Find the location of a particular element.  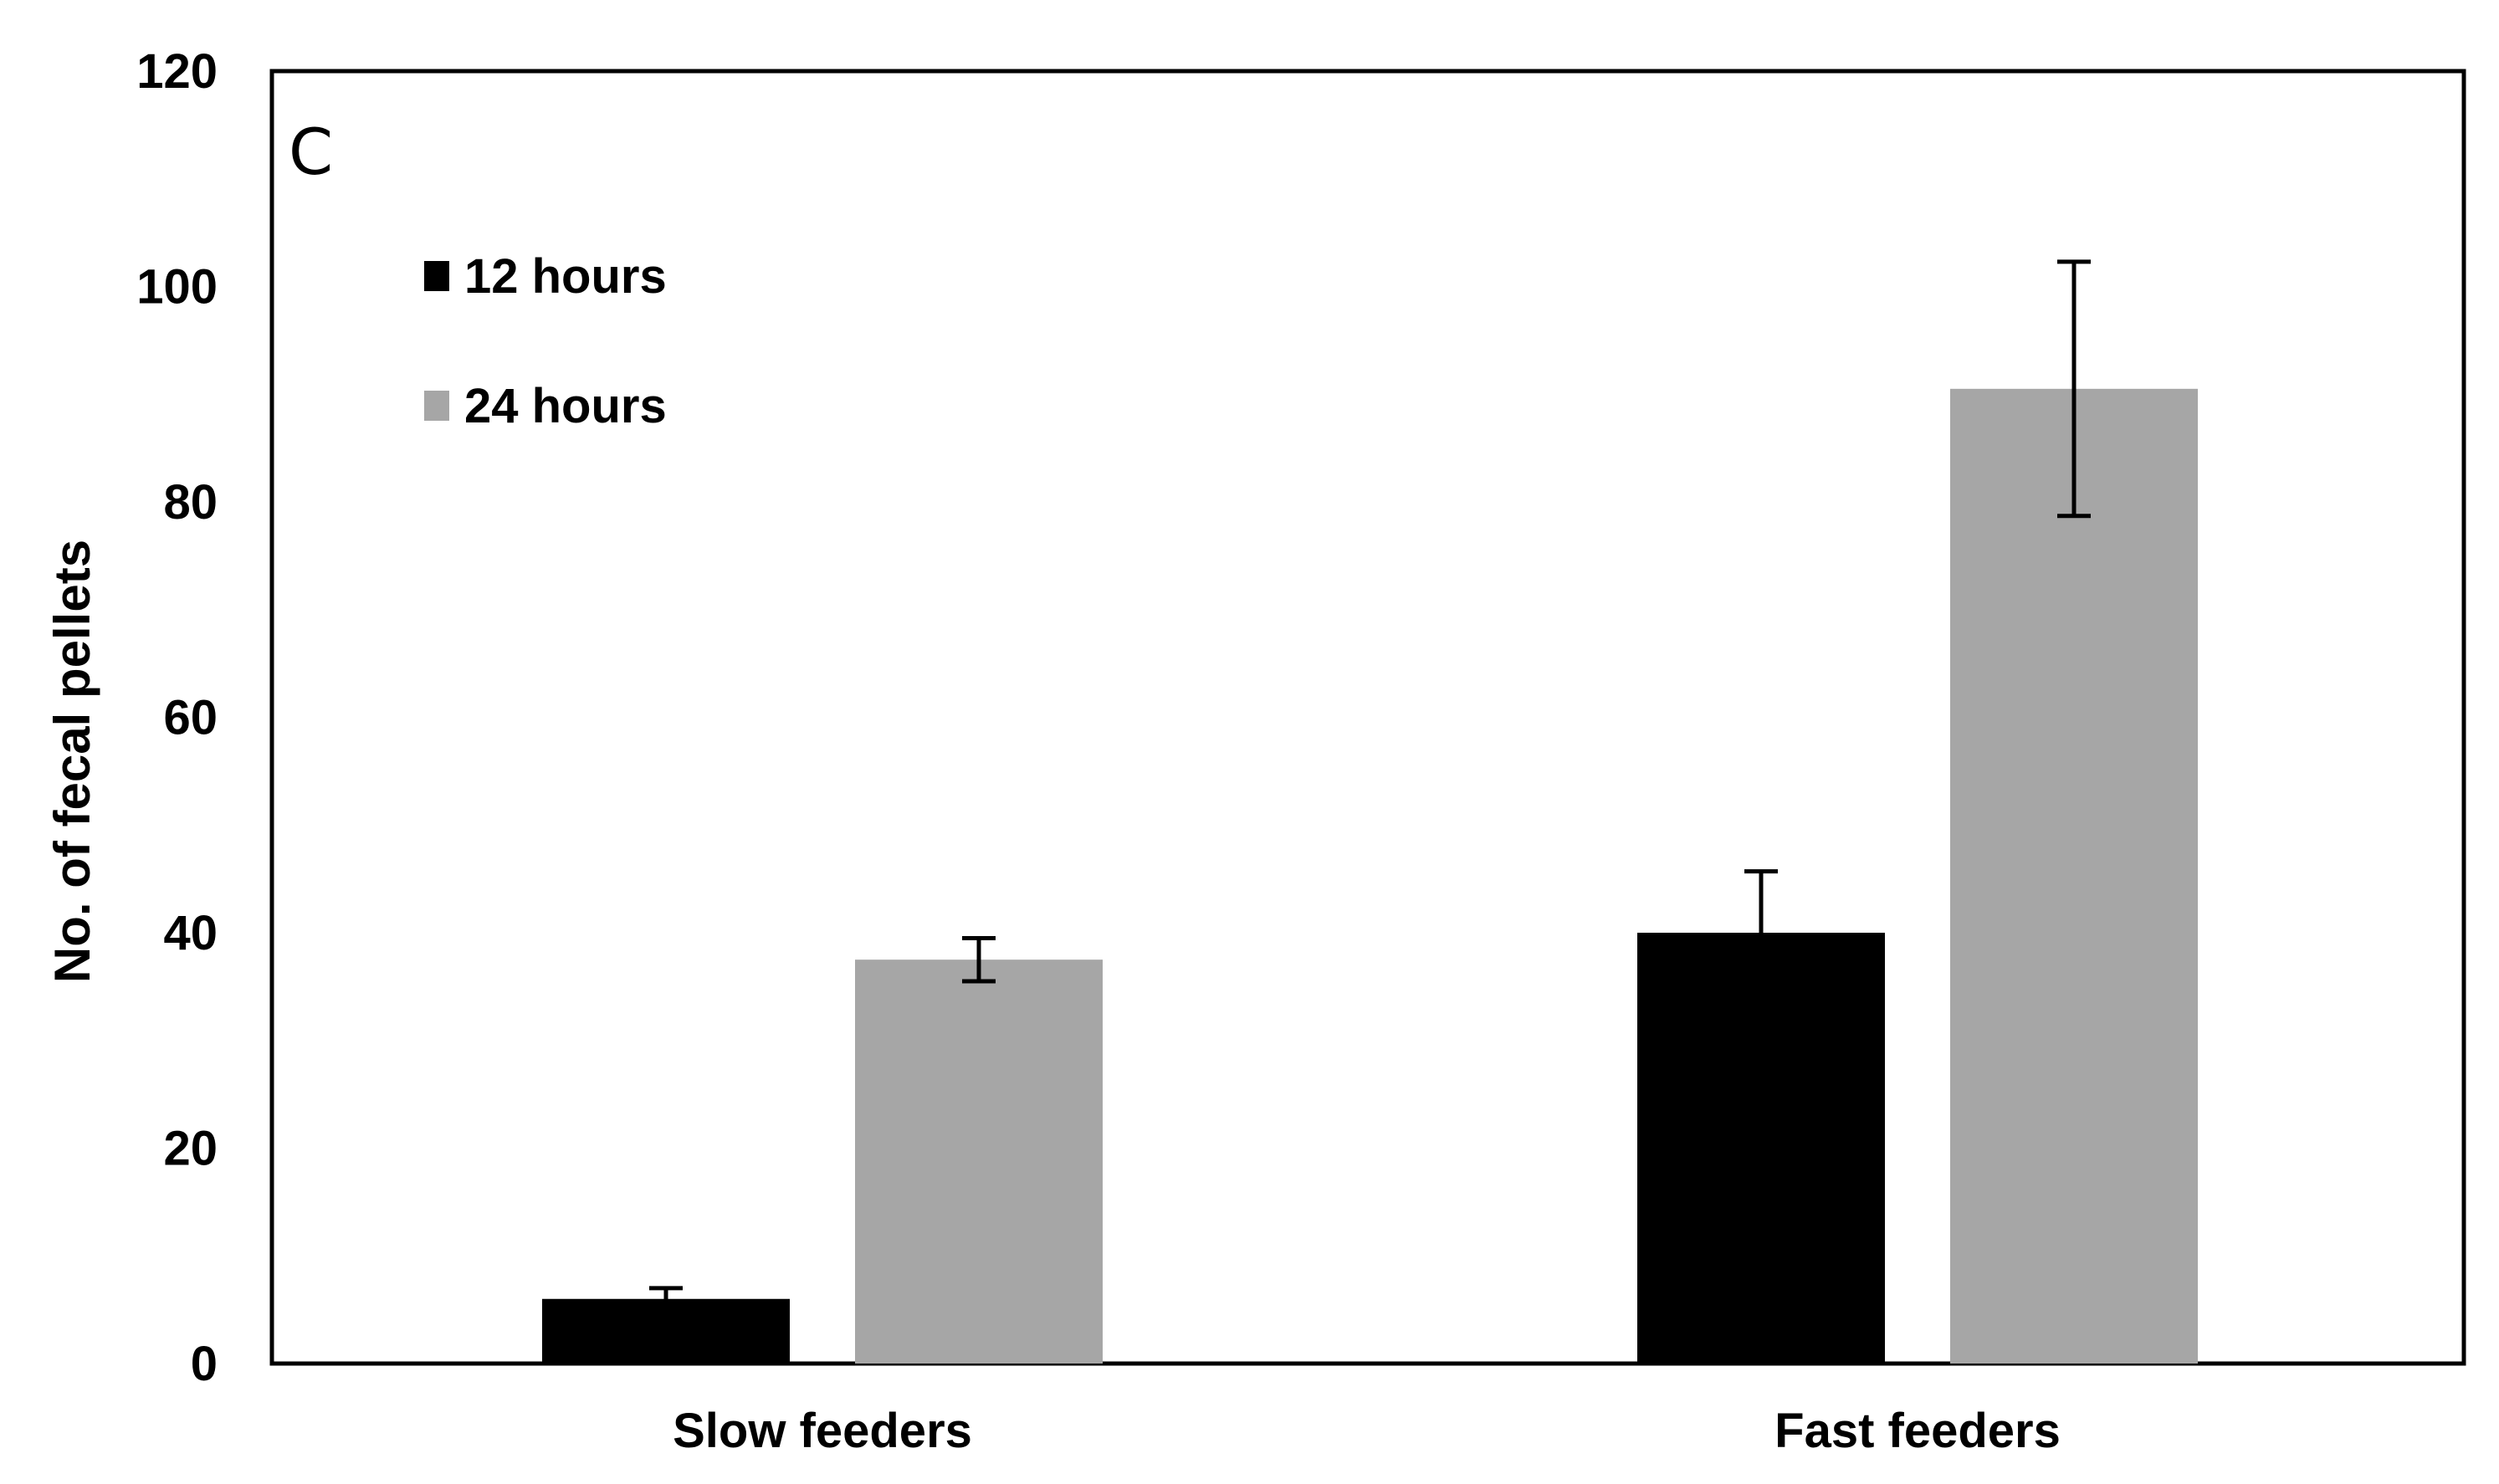

y-tick-label: 40 is located at coordinates (190, 933).